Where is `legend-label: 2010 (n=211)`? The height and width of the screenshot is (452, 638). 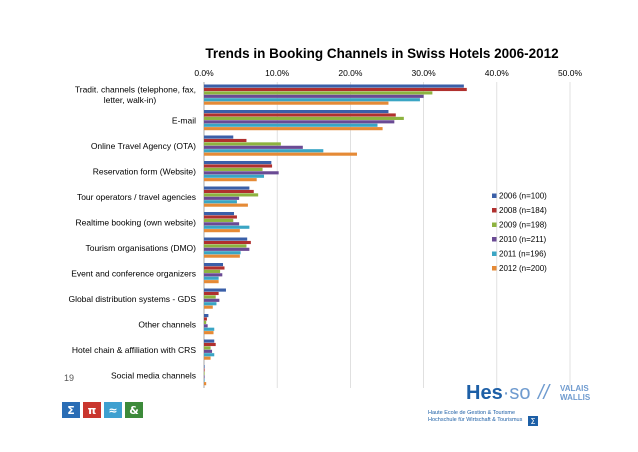 legend-label: 2010 (n=211) is located at coordinates (523, 239).